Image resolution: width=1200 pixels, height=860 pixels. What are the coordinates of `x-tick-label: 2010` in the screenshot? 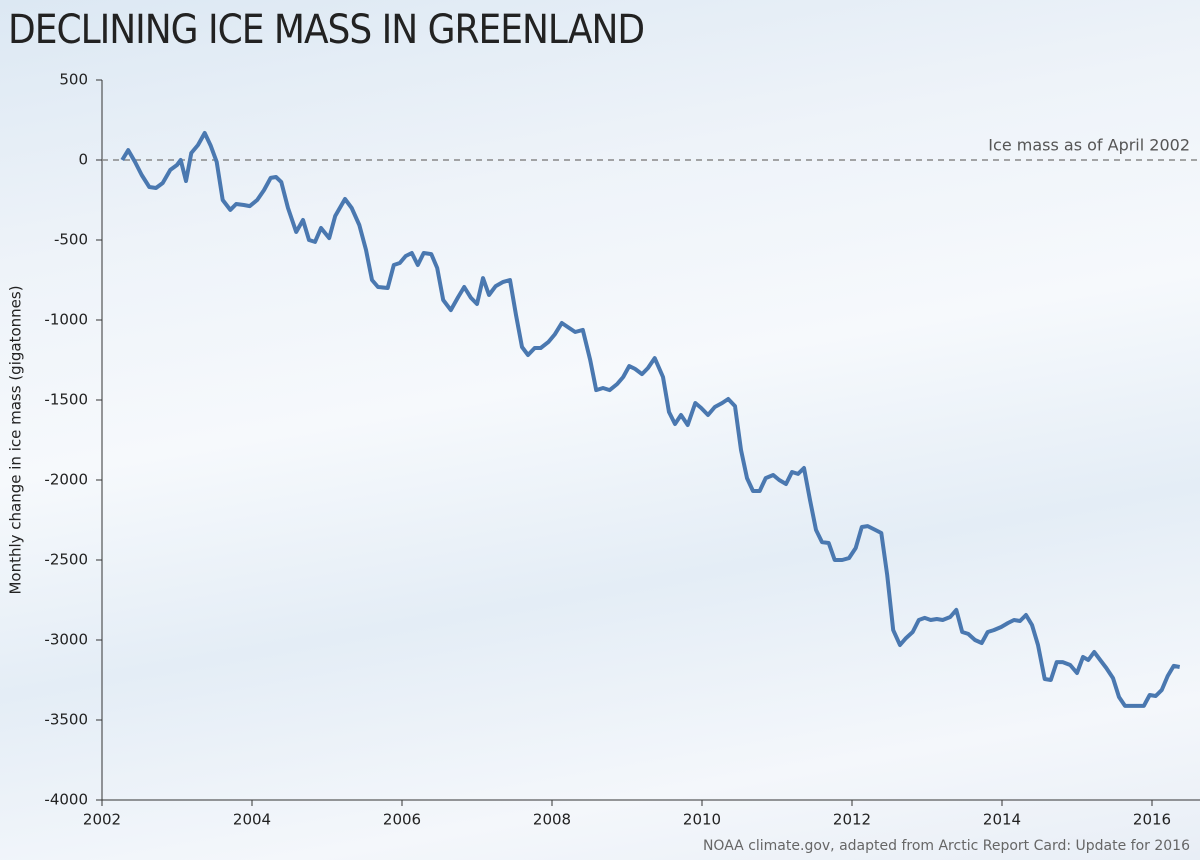 It's located at (702, 820).